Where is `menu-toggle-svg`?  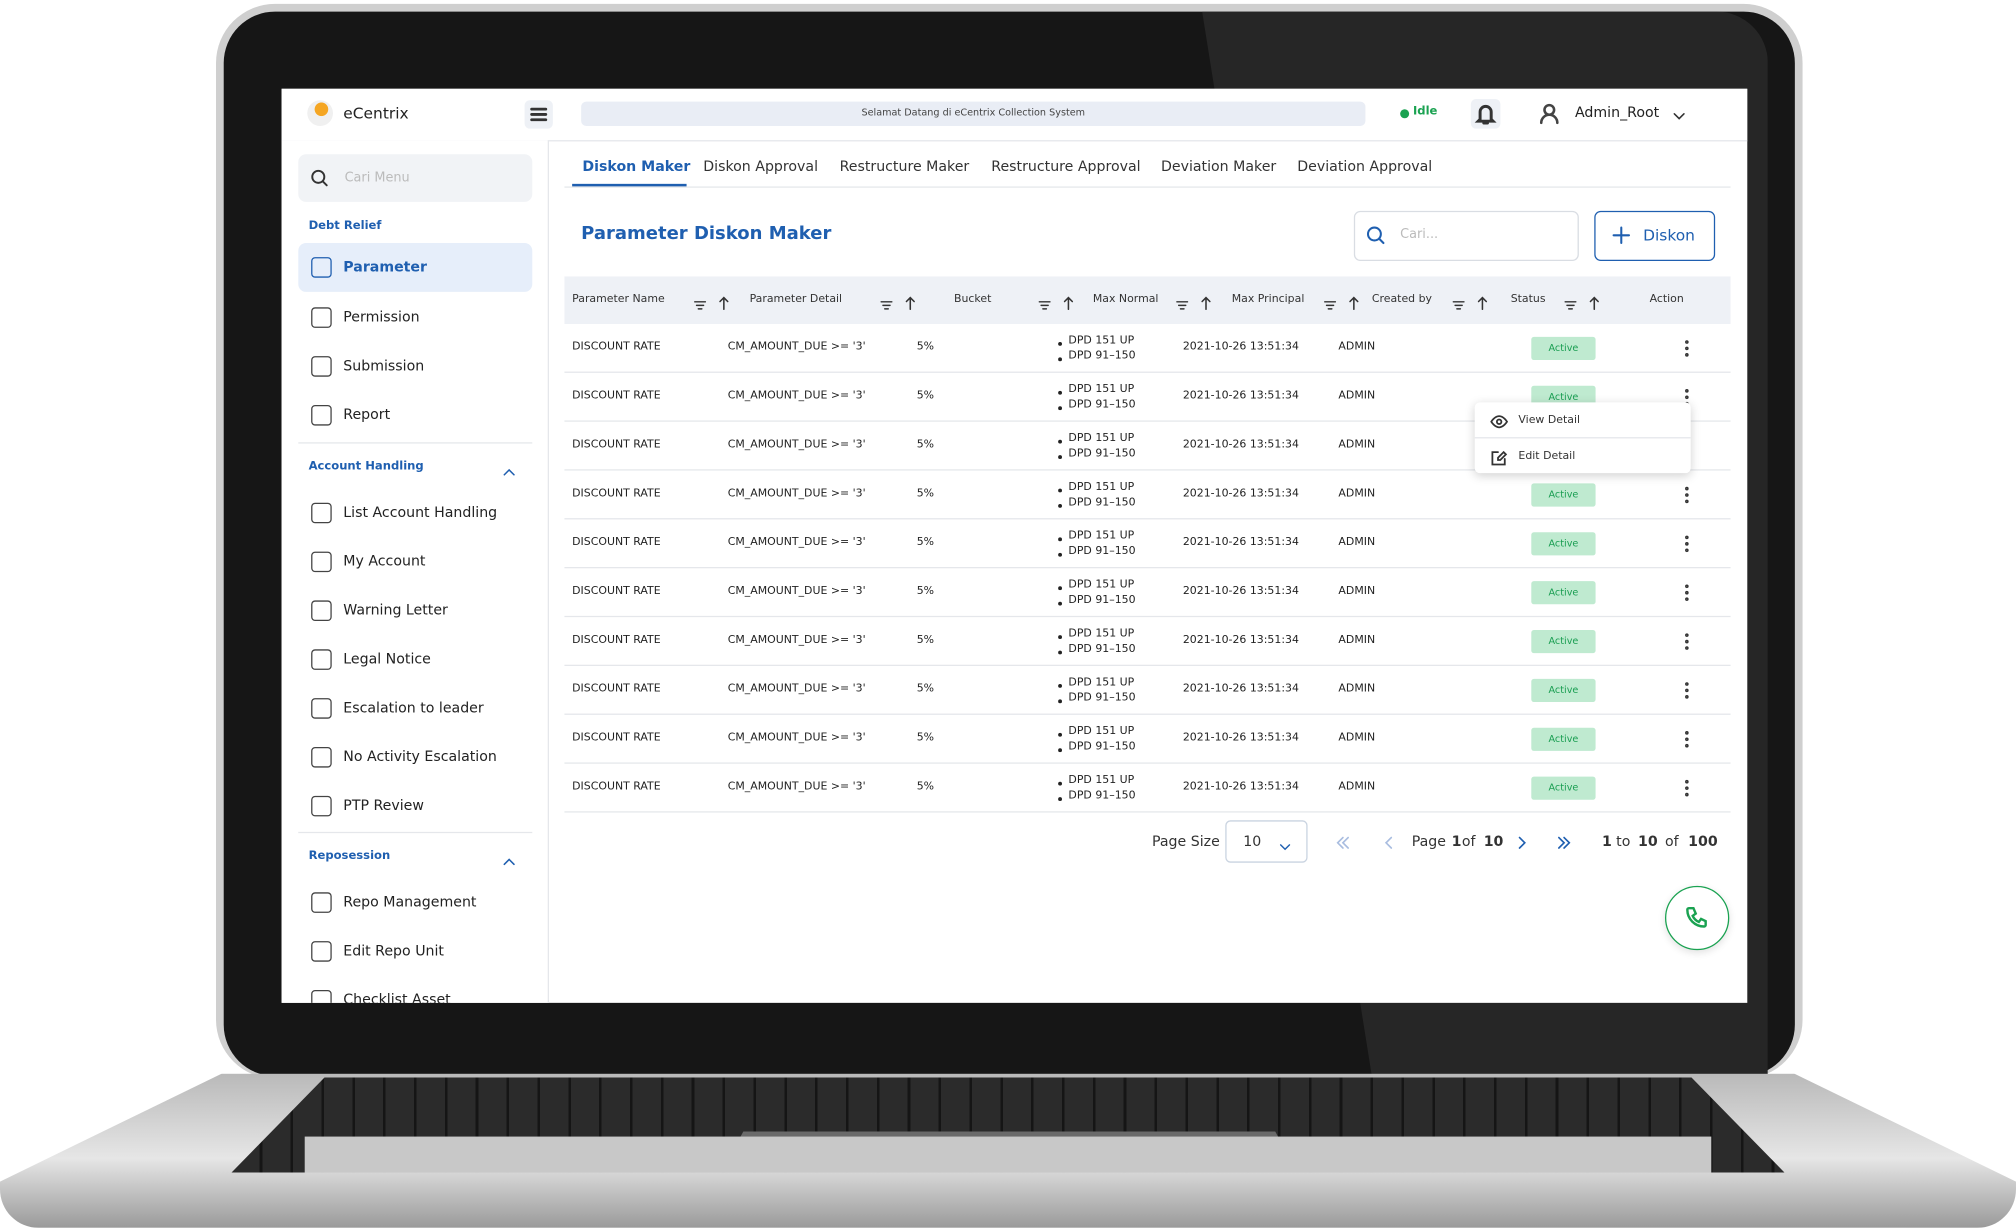 menu-toggle-svg is located at coordinates (539, 114).